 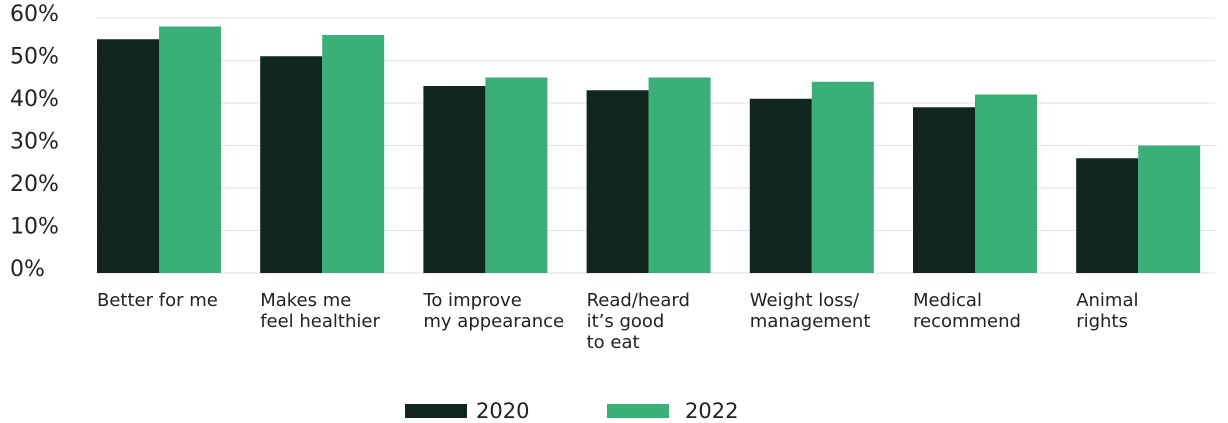 What do you see at coordinates (810, 311) in the screenshot?
I see `x-tick-label: Weight loss/management` at bounding box center [810, 311].